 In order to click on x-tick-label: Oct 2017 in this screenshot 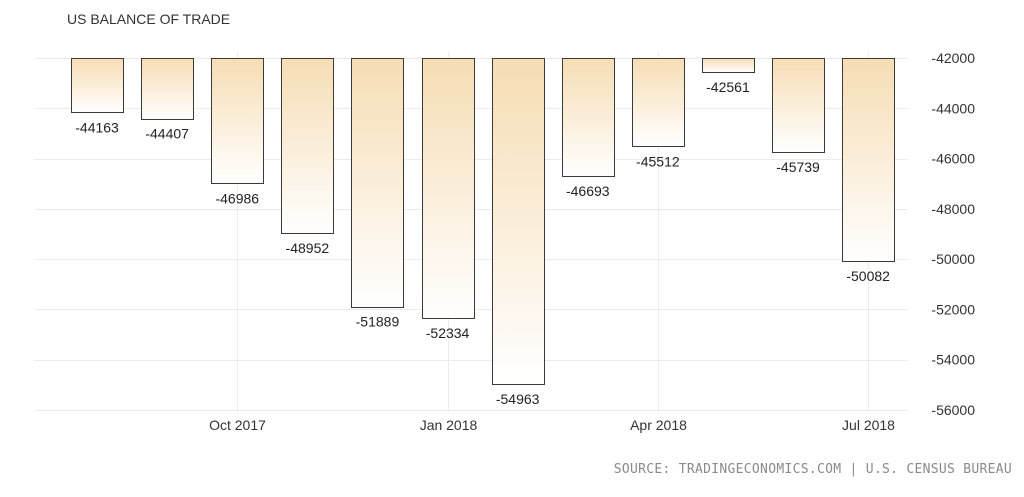, I will do `click(237, 425)`.